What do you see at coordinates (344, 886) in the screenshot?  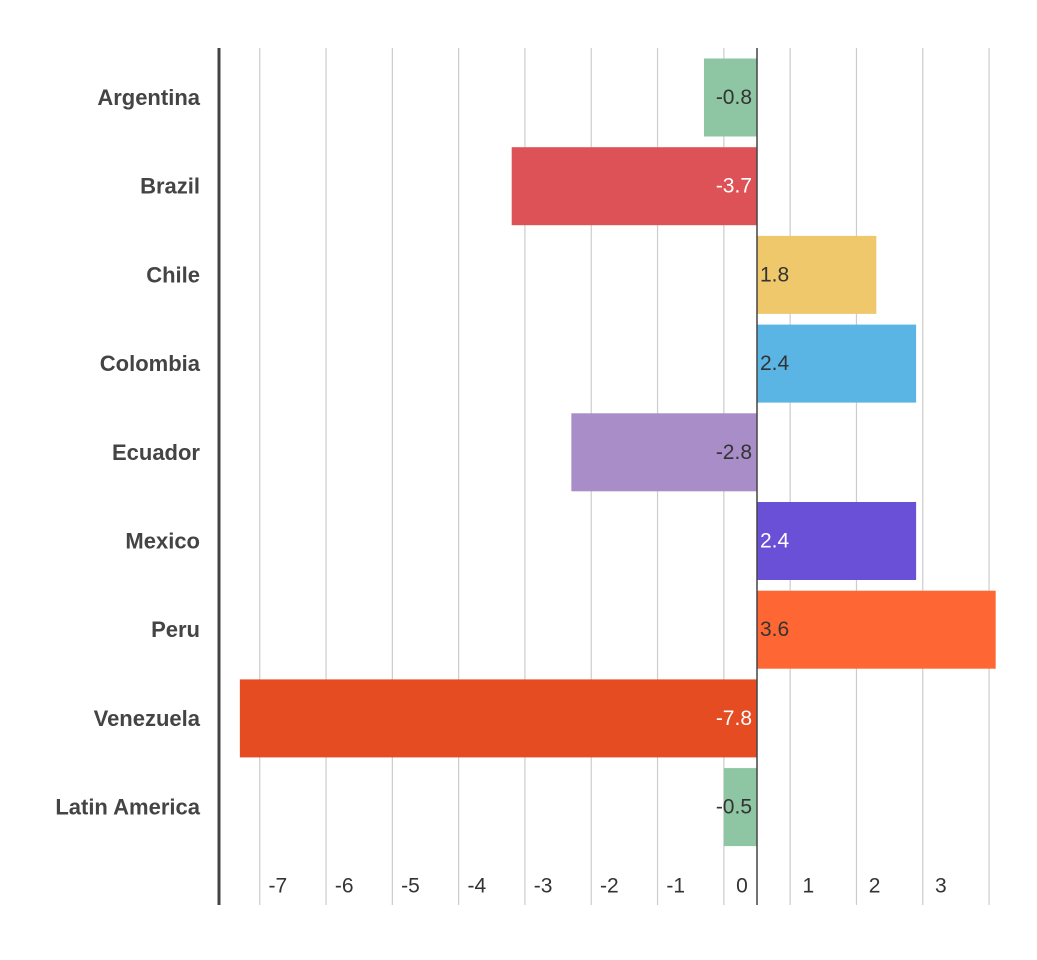 I see `x-tick-label: -6` at bounding box center [344, 886].